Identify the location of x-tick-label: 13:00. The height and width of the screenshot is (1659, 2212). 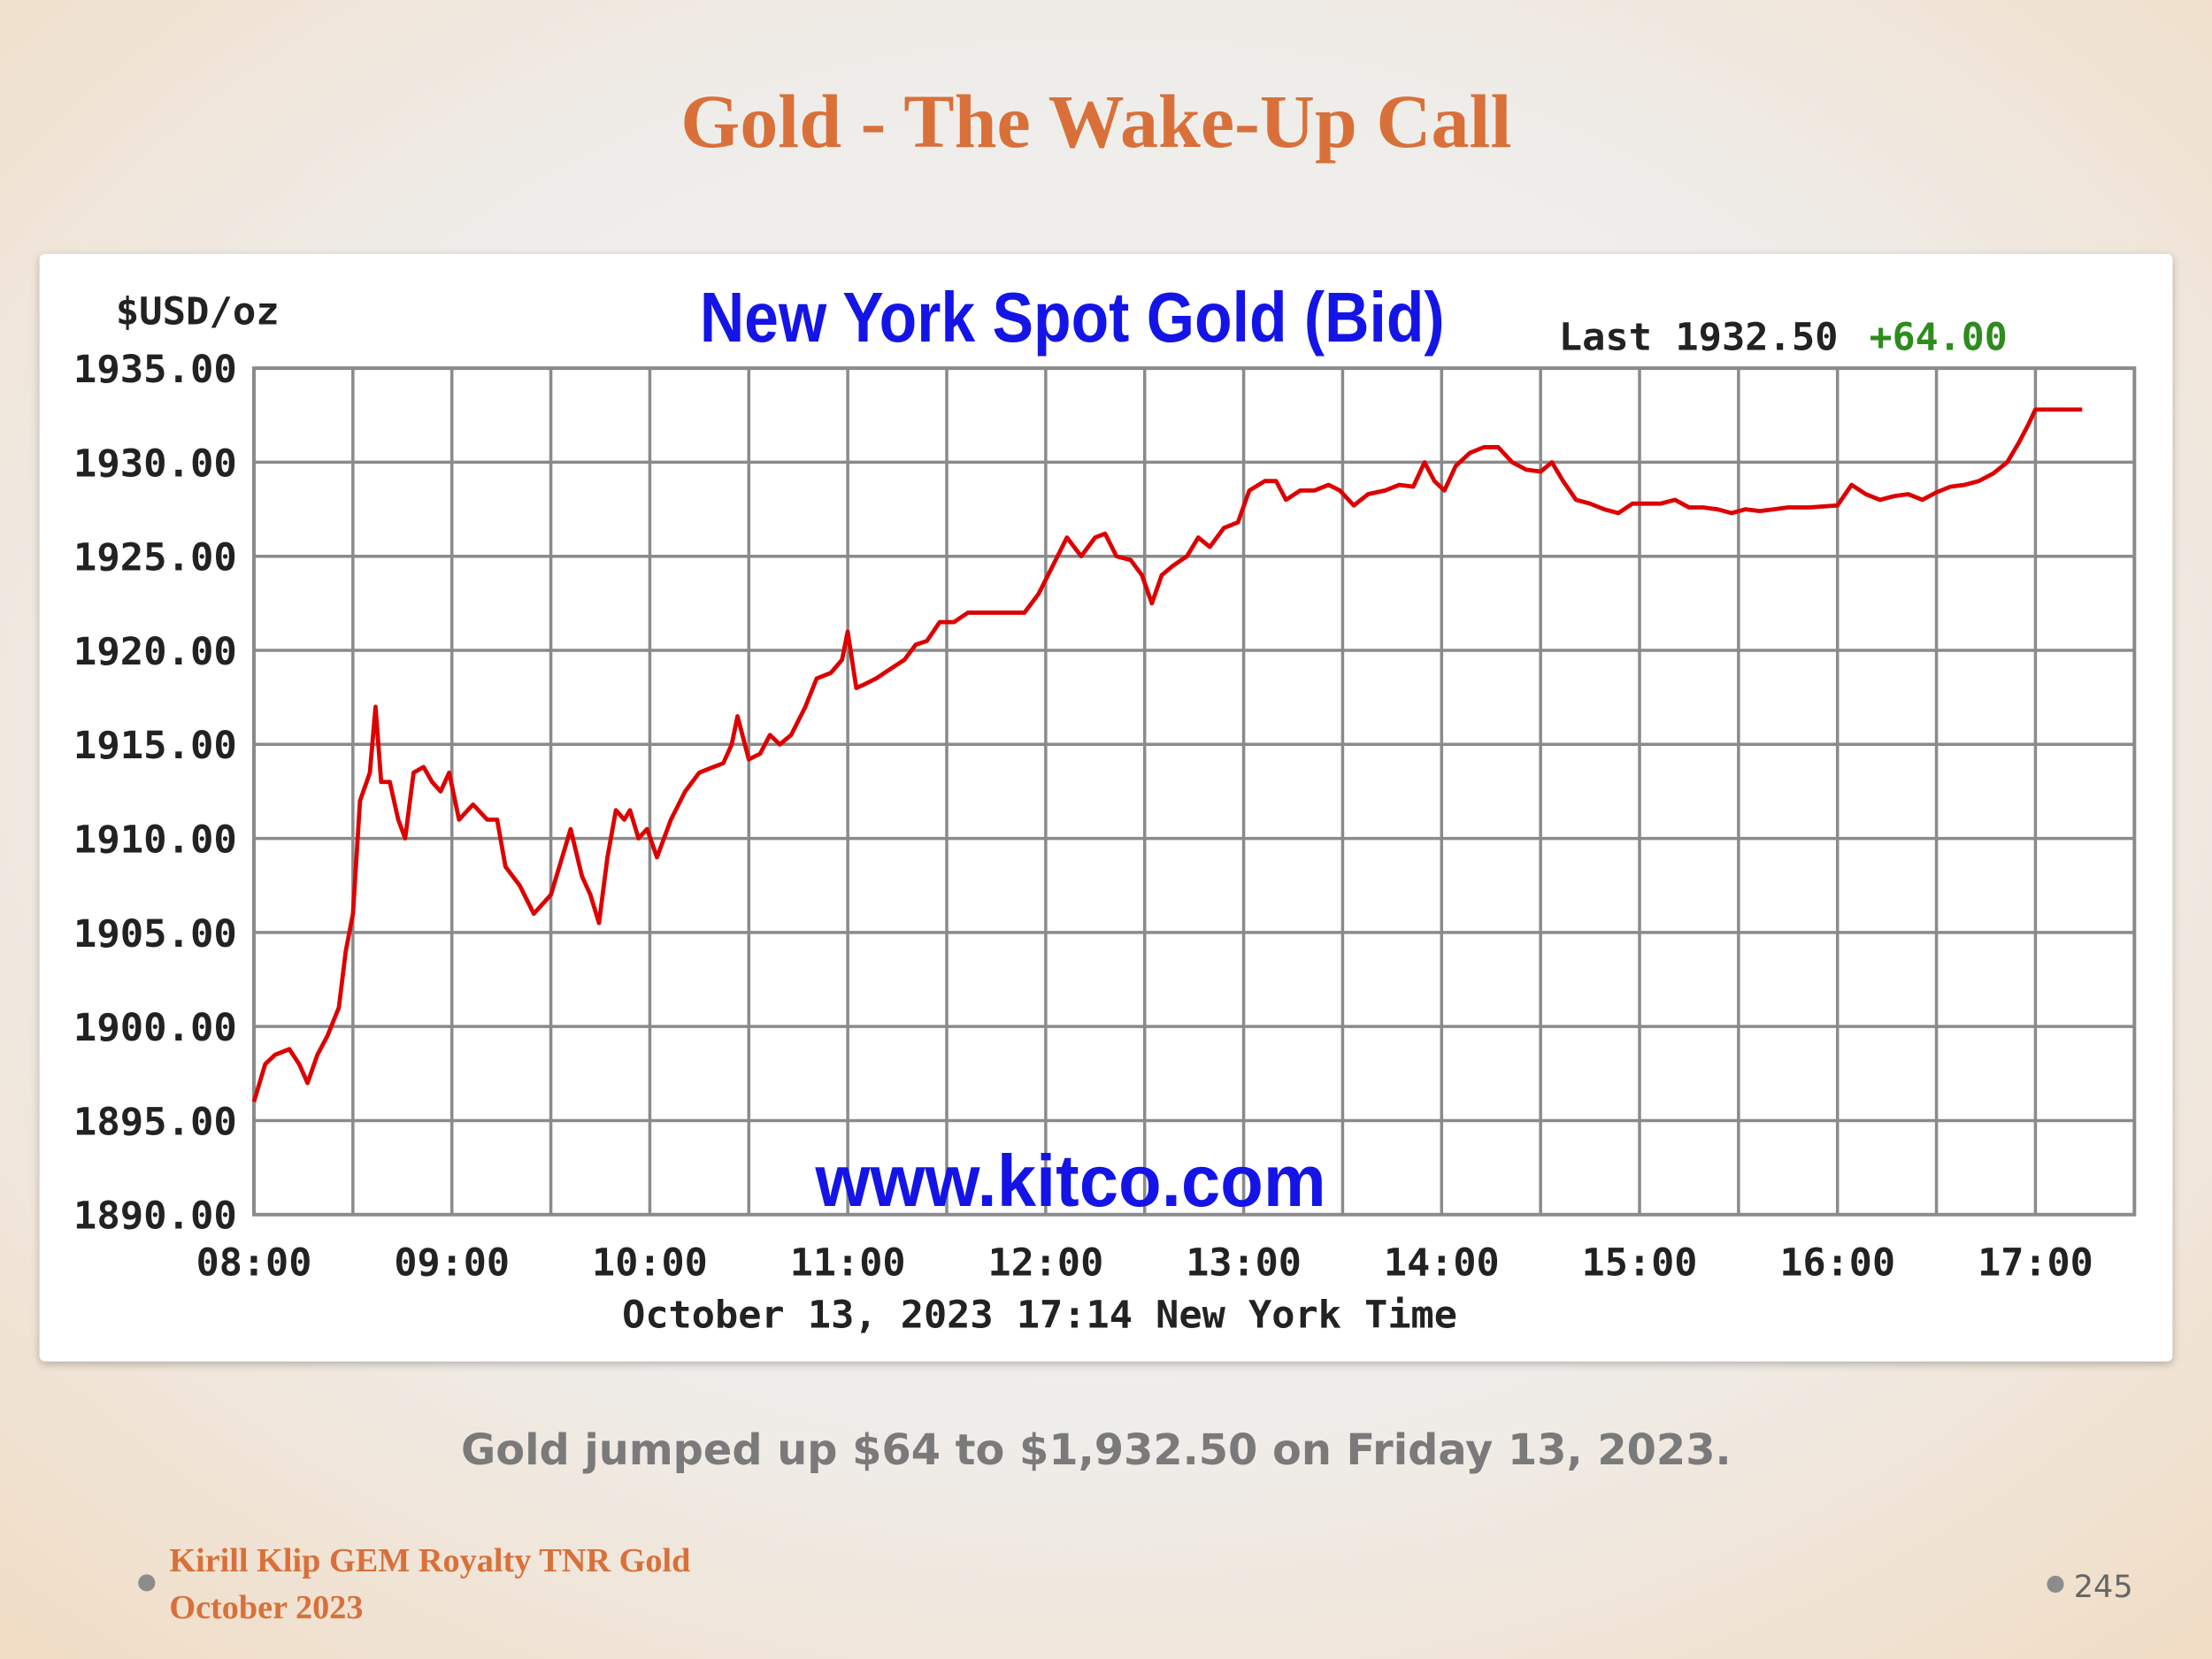
(1244, 1263).